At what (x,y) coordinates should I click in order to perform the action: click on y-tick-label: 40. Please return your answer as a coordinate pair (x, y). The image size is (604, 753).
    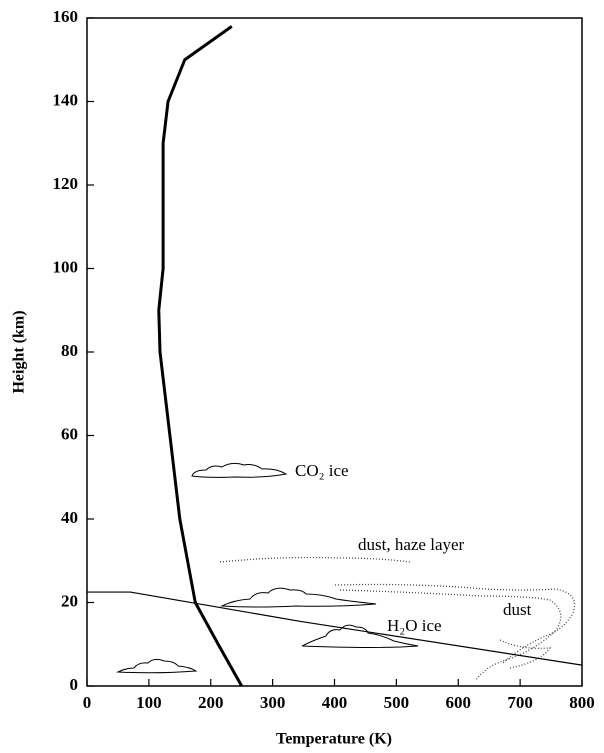
    Looking at the image, I should click on (69, 517).